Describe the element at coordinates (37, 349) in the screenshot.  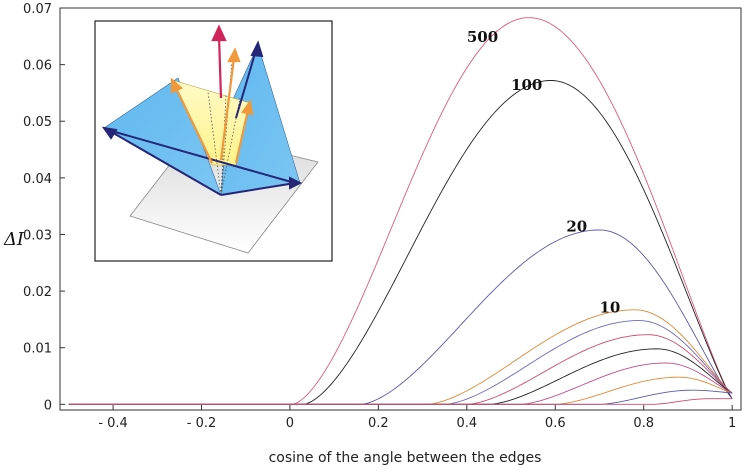
I see `y-tick-label: 0.01` at that location.